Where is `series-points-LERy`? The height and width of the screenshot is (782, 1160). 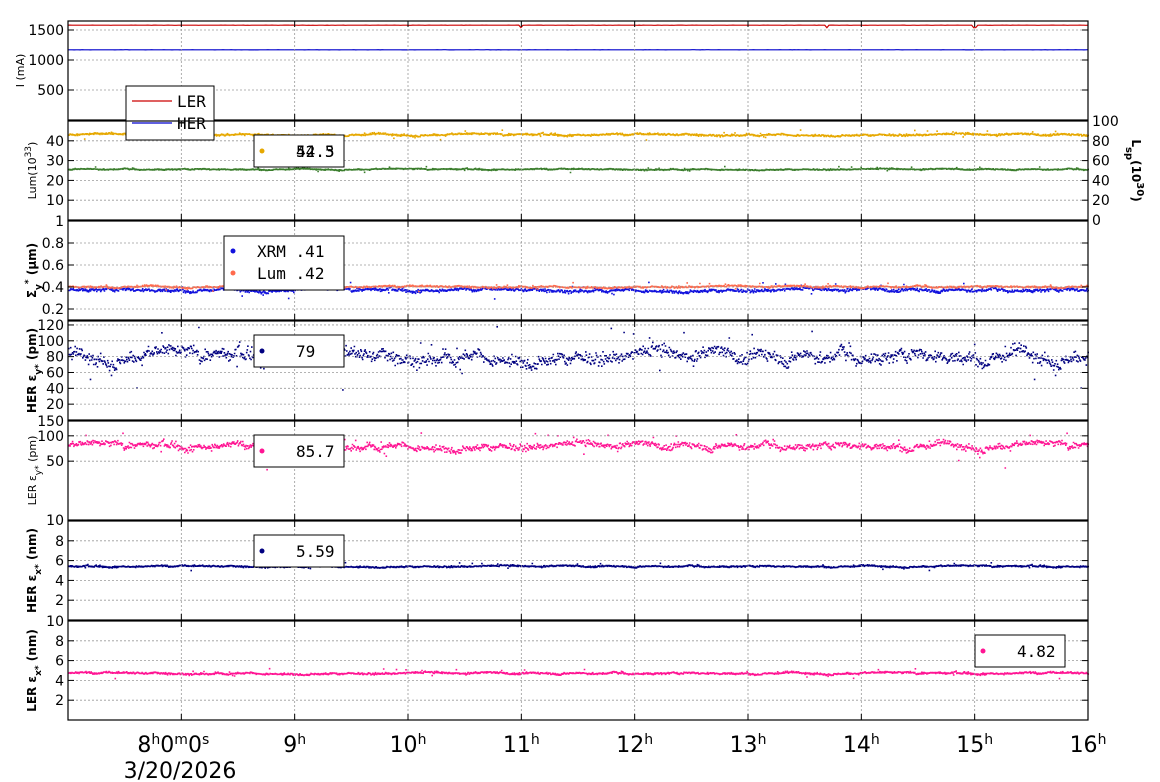 series-points-LERy is located at coordinates (578, 451).